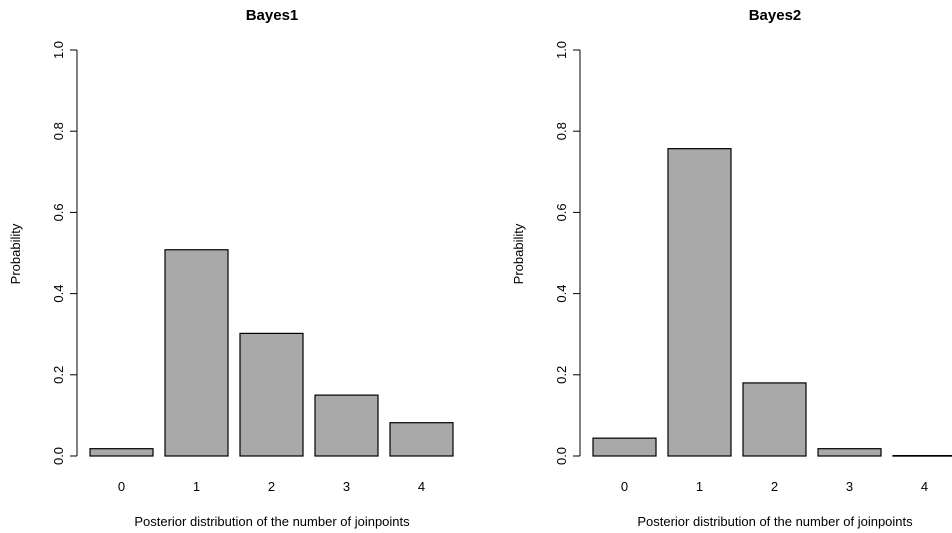  I want to click on chart-title: Bayes1, so click(272, 15).